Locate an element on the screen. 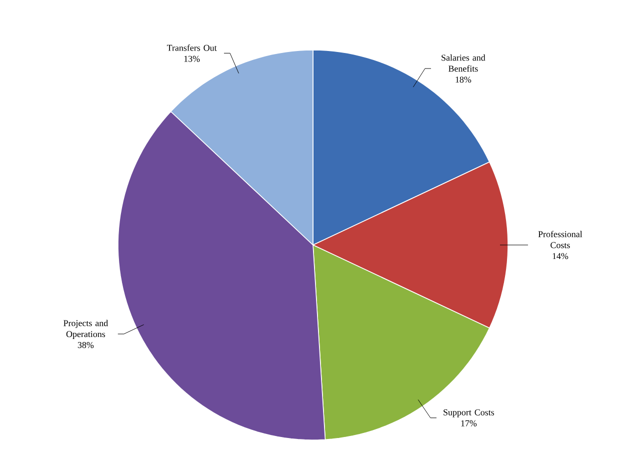 The width and height of the screenshot is (626, 452). data-label: 17% is located at coordinates (469, 423).